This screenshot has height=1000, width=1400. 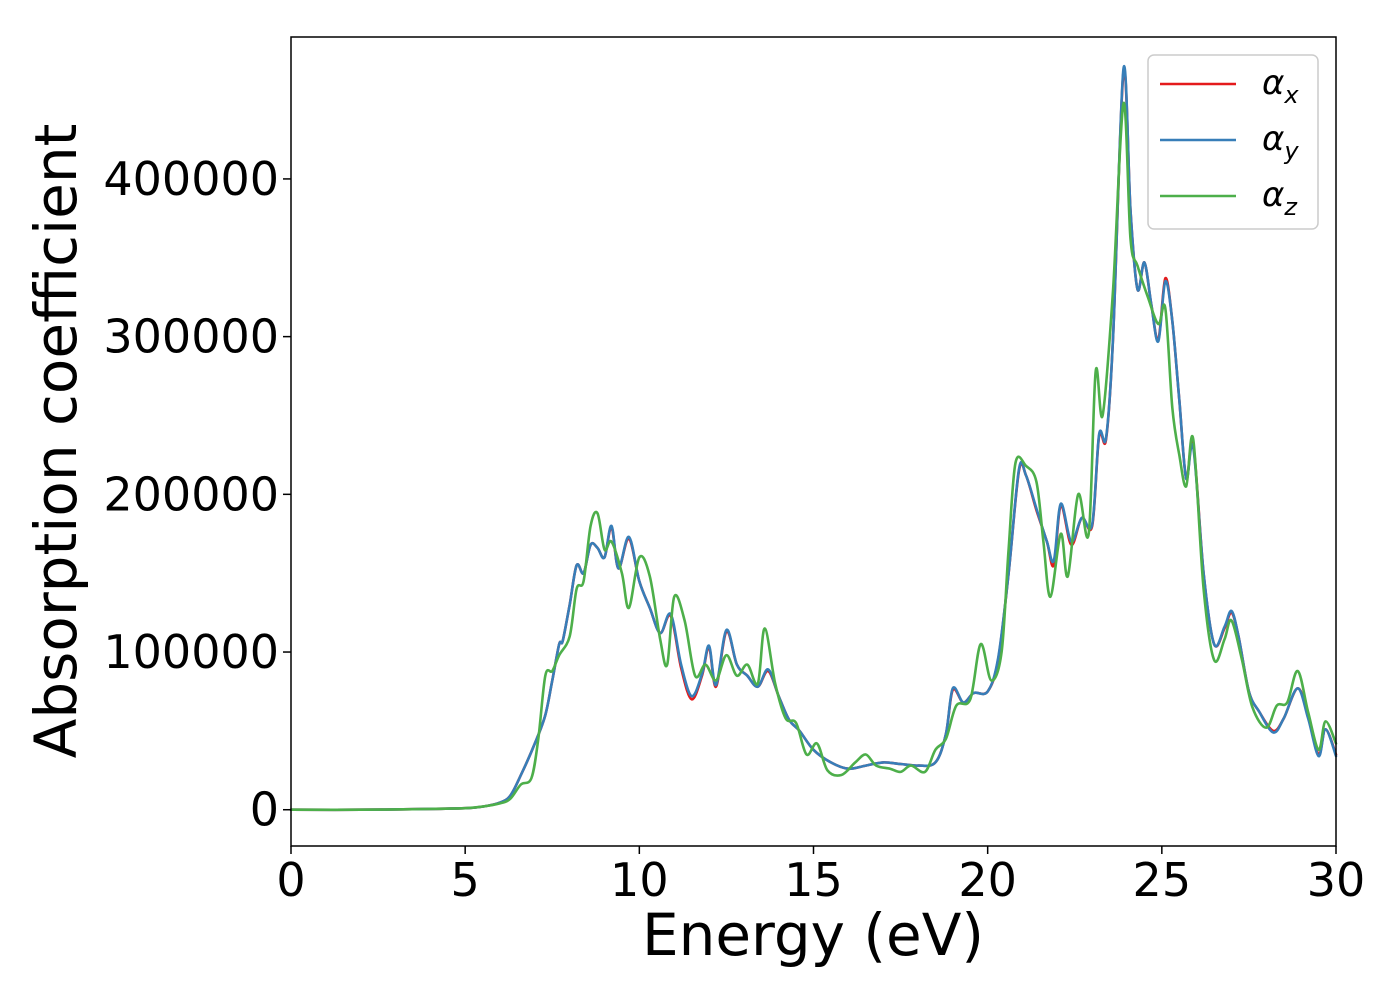 What do you see at coordinates (813, 935) in the screenshot?
I see `x-axis-title: Energy (eV)` at bounding box center [813, 935].